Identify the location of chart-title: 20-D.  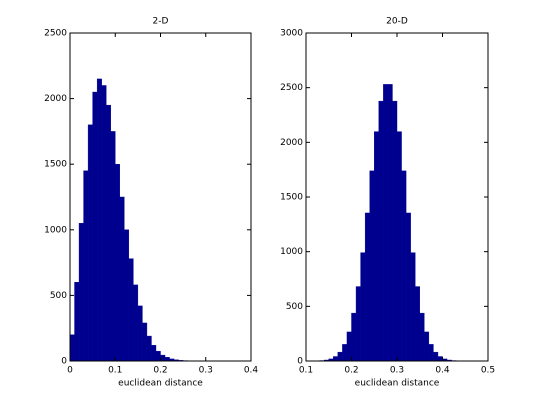
(397, 22).